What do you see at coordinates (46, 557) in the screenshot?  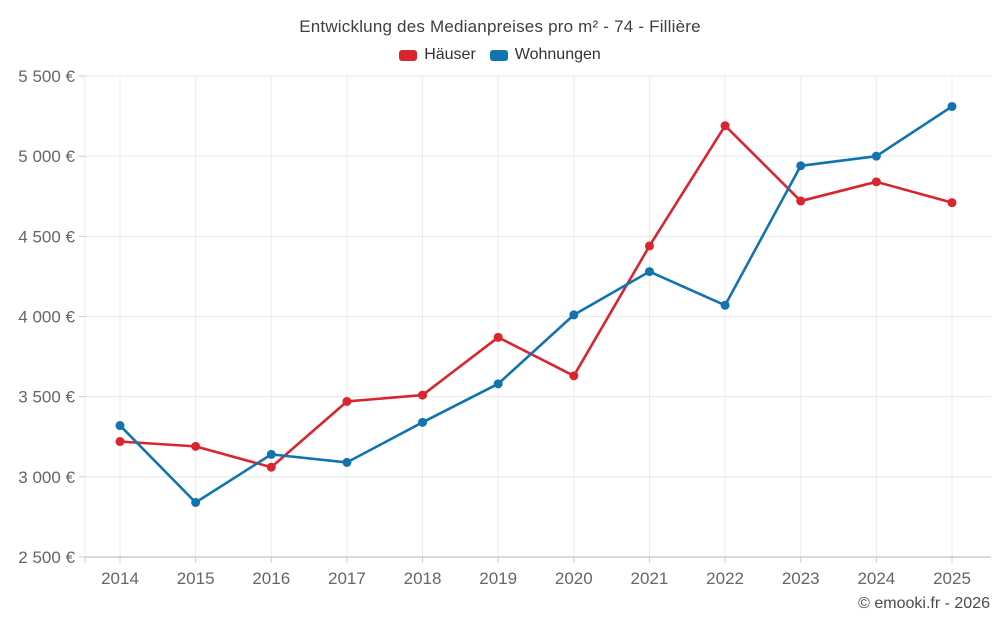 I see `svg-text: 2 500 €` at bounding box center [46, 557].